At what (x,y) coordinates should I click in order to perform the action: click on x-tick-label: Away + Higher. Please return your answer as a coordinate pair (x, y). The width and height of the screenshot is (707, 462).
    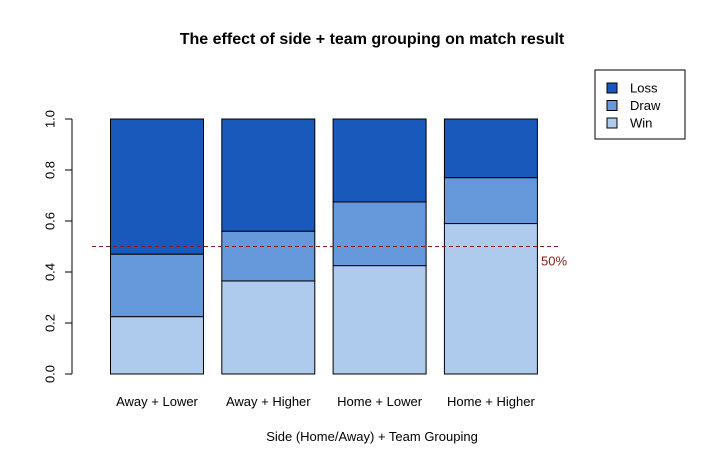
    Looking at the image, I should click on (268, 401).